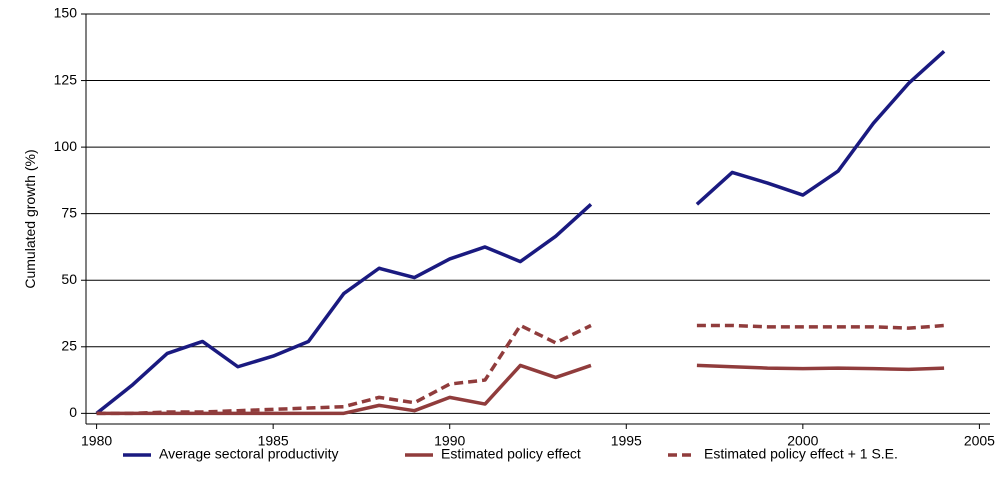 The height and width of the screenshot is (498, 1001). Describe the element at coordinates (66, 79) in the screenshot. I see `y-tick-label: 125` at that location.